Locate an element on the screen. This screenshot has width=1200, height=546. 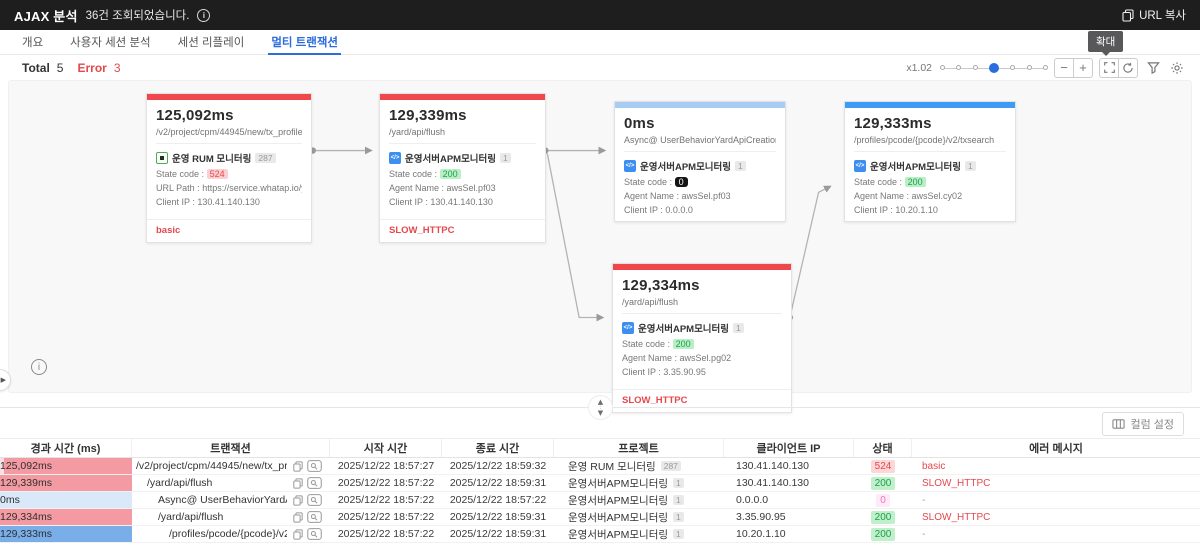
card-duration: 129,334ms is located at coordinates (661, 285).